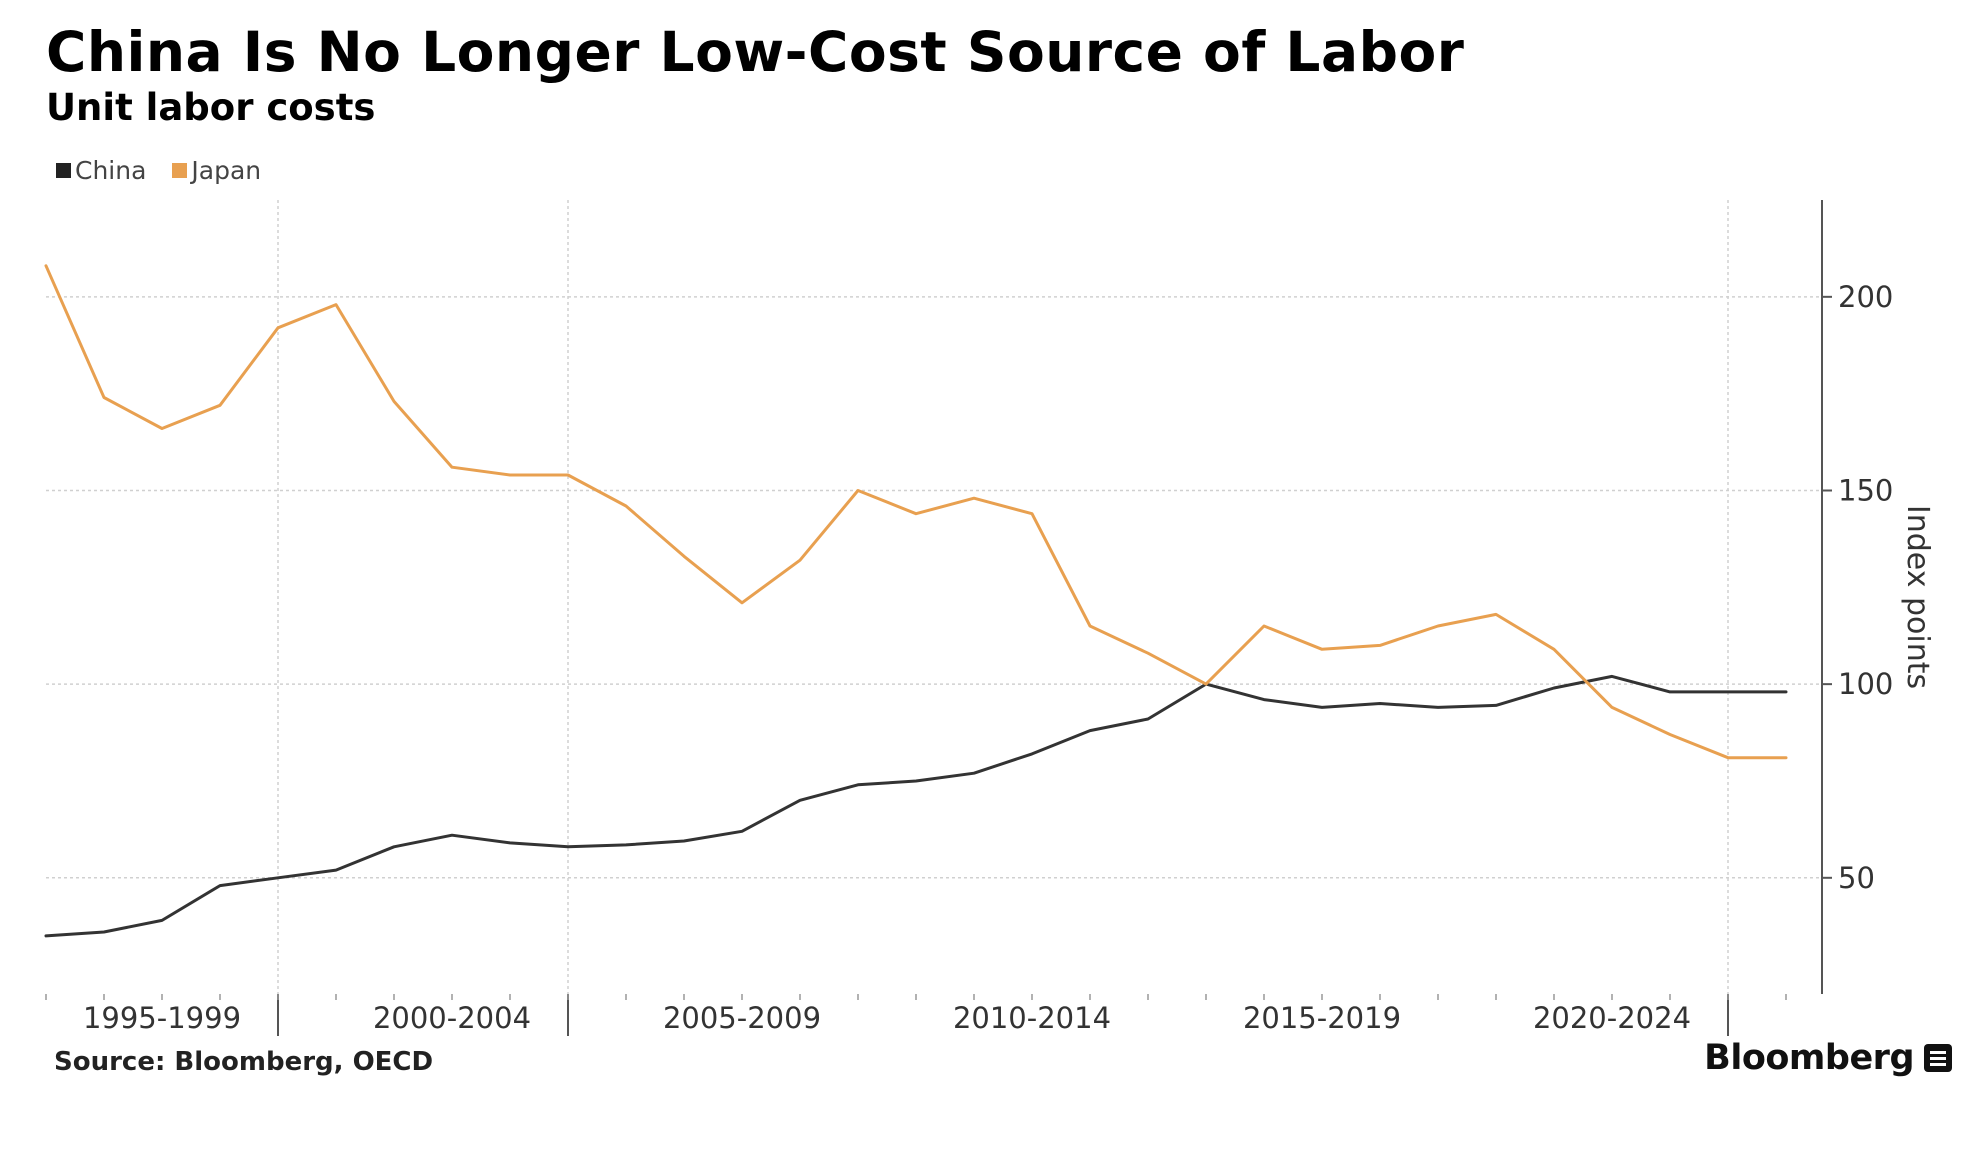 This screenshot has width=1988, height=1152. I want to click on x-category-label-1: 2000-2004, so click(452, 1018).